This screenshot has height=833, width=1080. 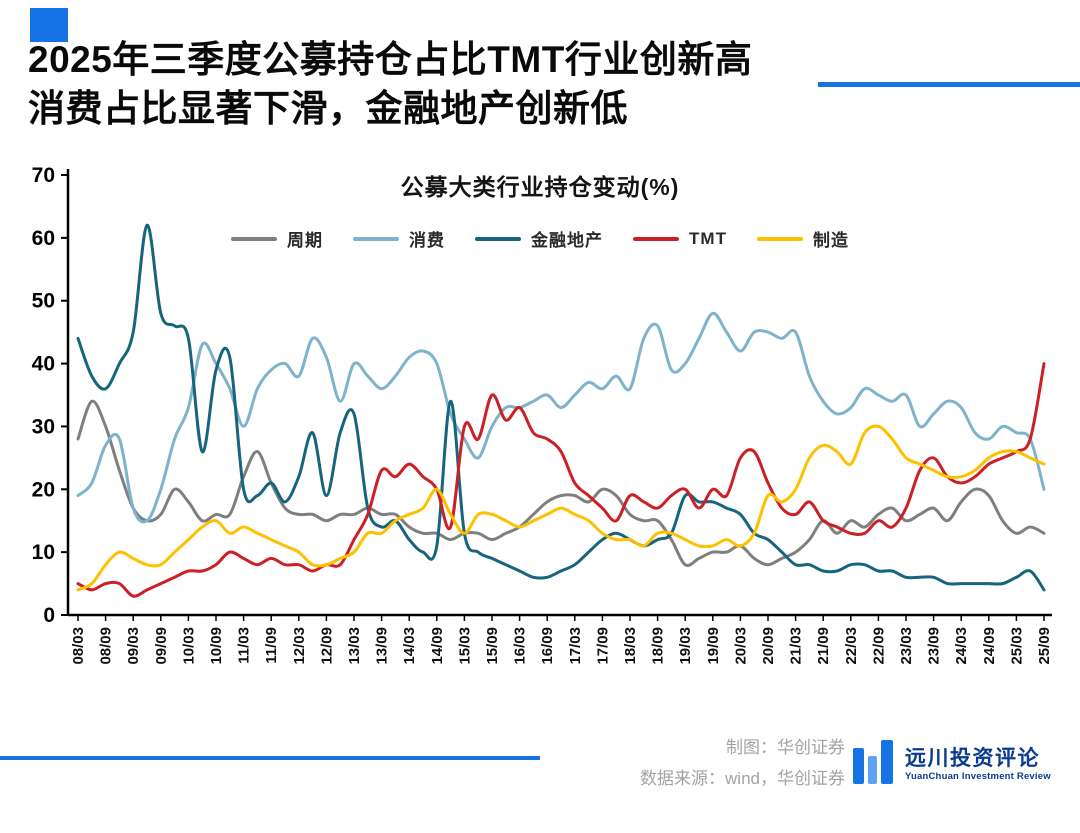 What do you see at coordinates (354, 646) in the screenshot?
I see `svg-text: 13/03` at bounding box center [354, 646].